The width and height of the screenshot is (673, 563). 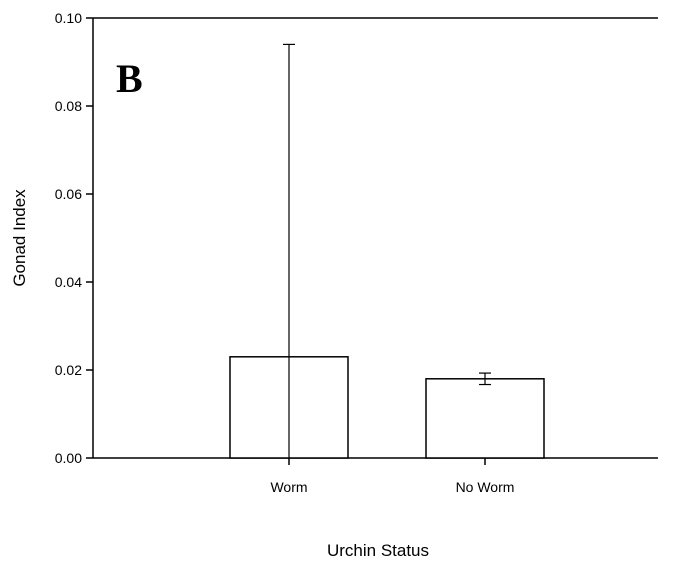 What do you see at coordinates (19, 238) in the screenshot?
I see `y-axis-title: Gonad Index` at bounding box center [19, 238].